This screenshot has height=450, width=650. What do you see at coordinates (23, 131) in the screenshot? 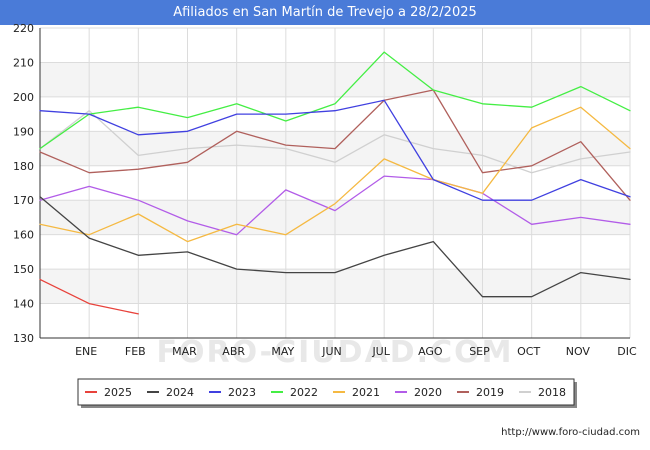
I see `y-tick-label: 190` at bounding box center [23, 131].